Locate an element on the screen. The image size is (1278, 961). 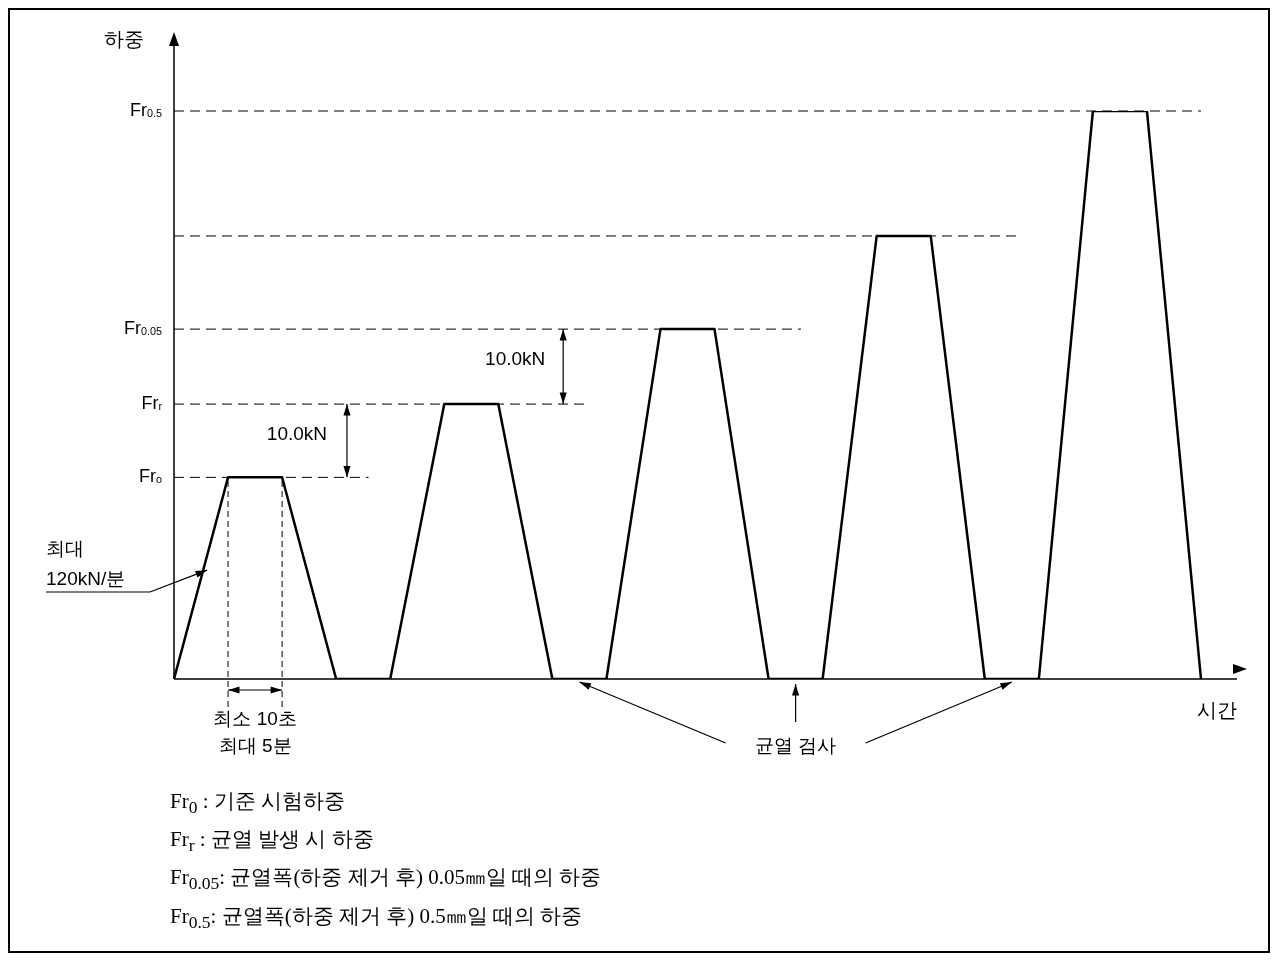
ref-line-label: Frr is located at coordinates (152, 403).